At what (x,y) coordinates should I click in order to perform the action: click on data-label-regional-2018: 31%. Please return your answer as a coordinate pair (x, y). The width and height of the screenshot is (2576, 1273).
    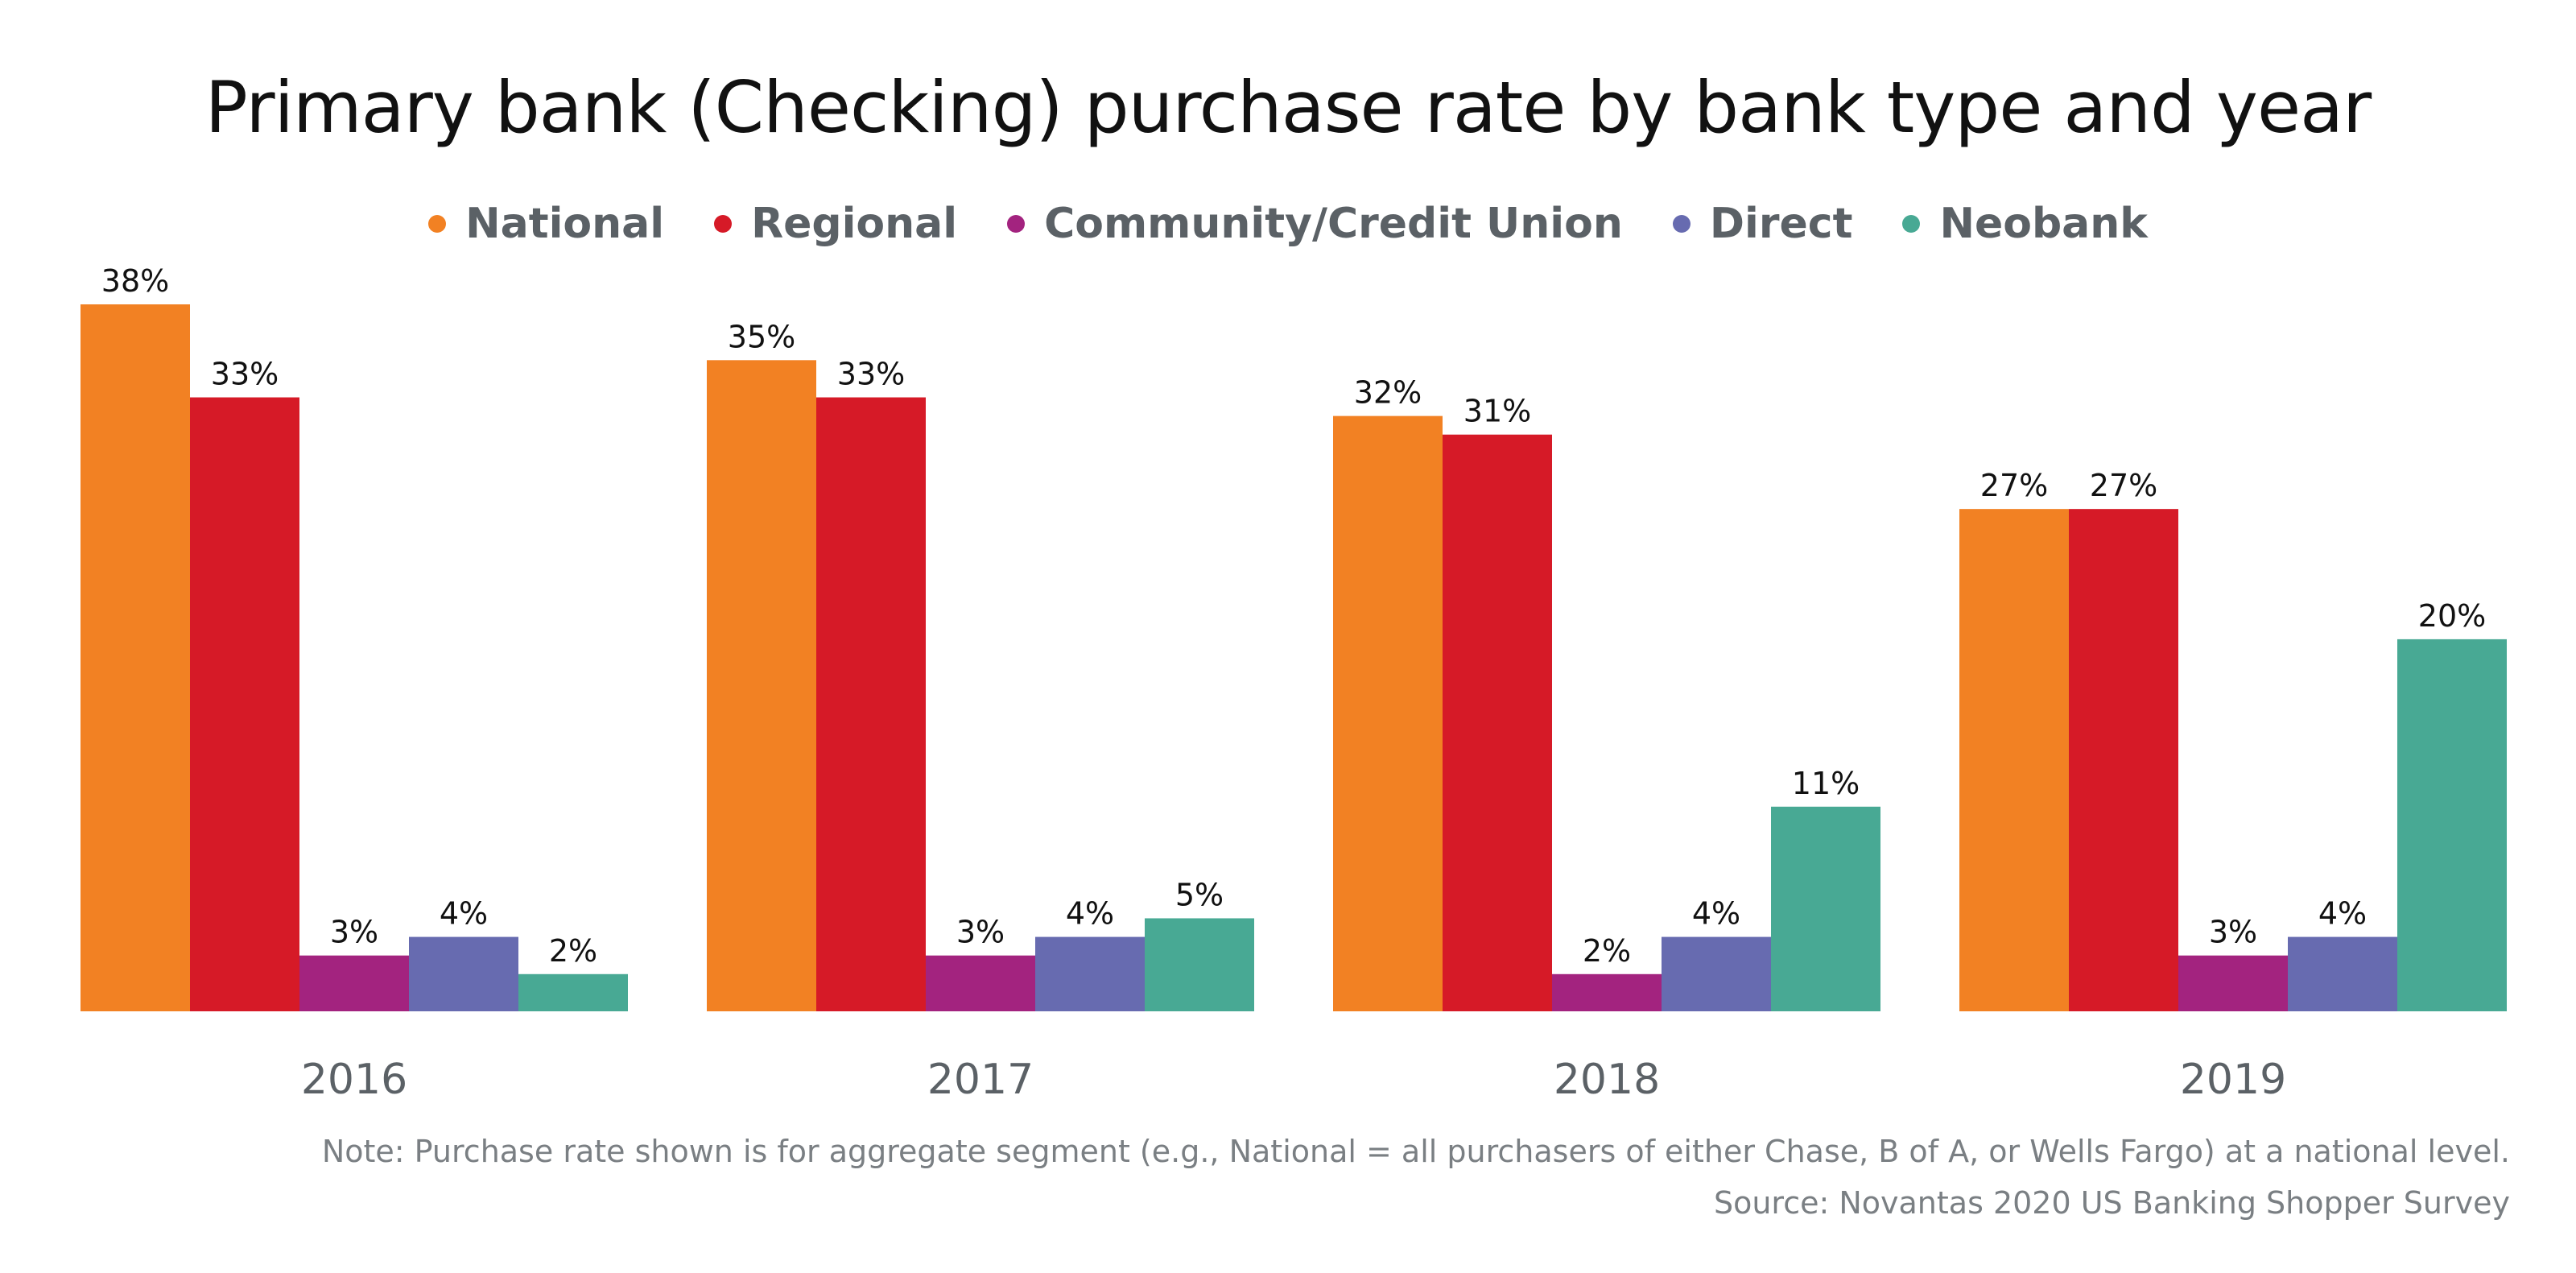
    Looking at the image, I should click on (1497, 411).